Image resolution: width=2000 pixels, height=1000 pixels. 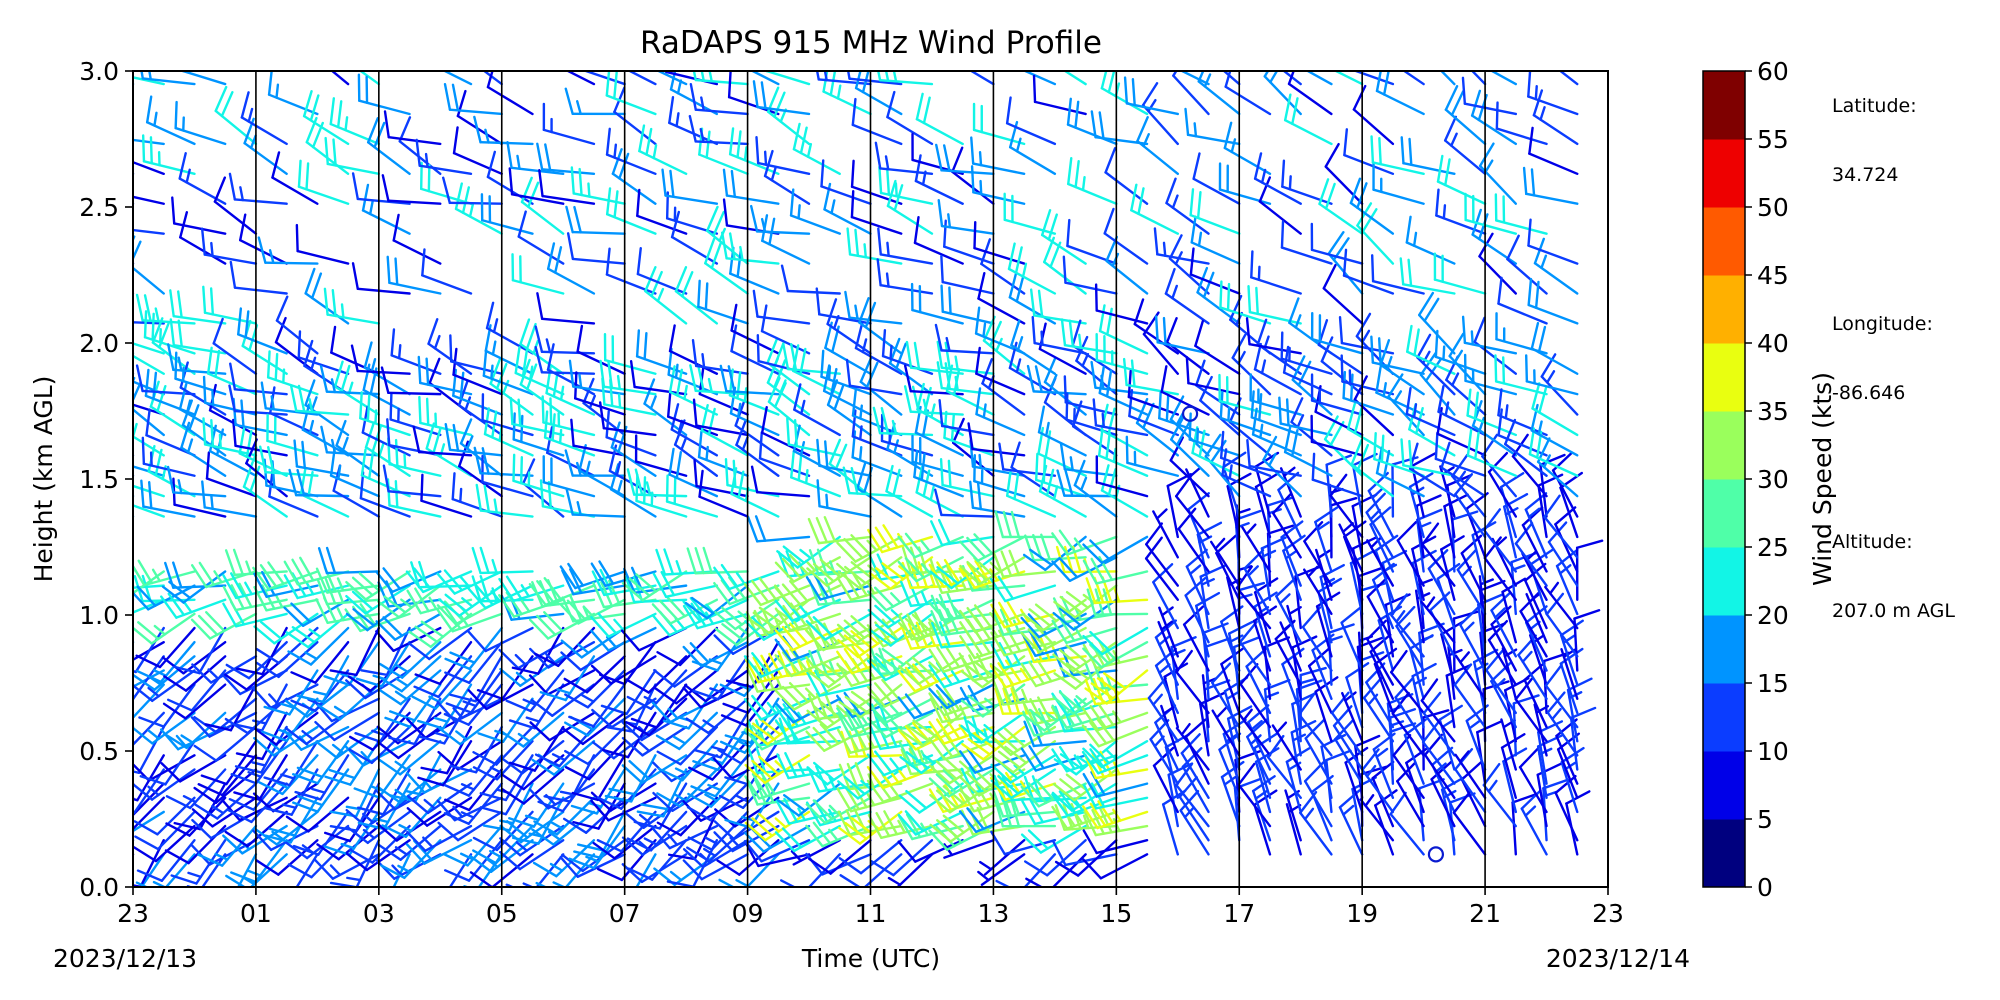 What do you see at coordinates (1608, 913) in the screenshot?
I see `x-tick-label: 23` at bounding box center [1608, 913].